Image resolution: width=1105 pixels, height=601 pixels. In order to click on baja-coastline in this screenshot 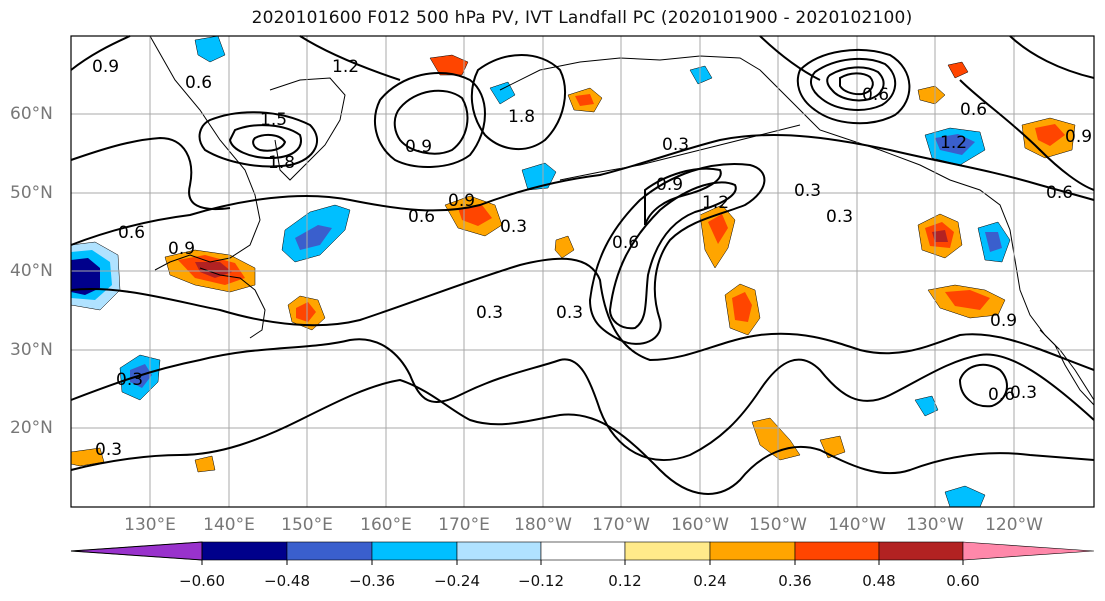, I will do `click(1067, 367)`.